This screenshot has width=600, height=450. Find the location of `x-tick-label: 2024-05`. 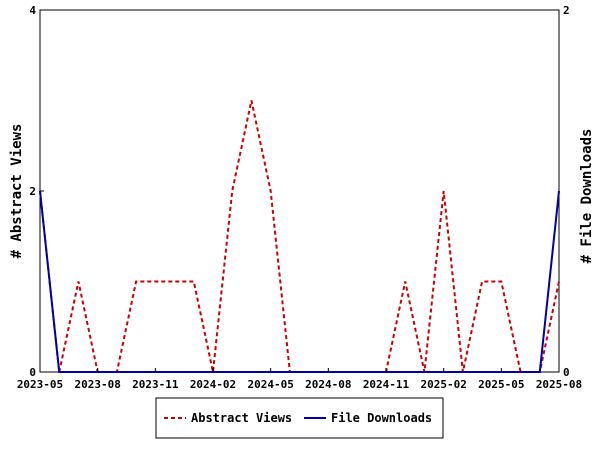

x-tick-label: 2024-05 is located at coordinates (270, 384).